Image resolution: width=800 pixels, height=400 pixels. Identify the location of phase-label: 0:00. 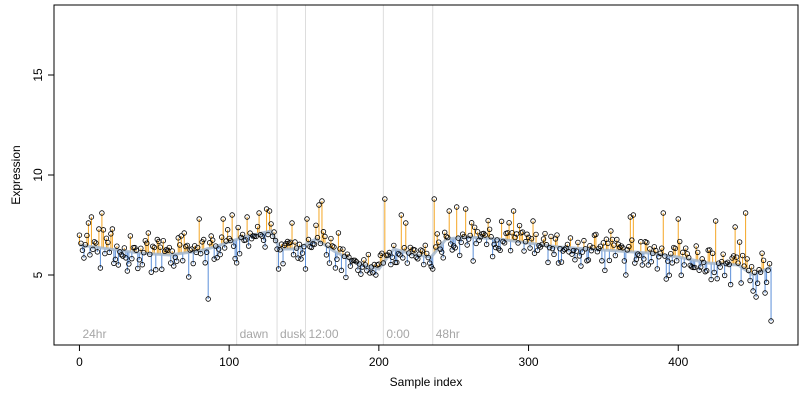
(398, 334).